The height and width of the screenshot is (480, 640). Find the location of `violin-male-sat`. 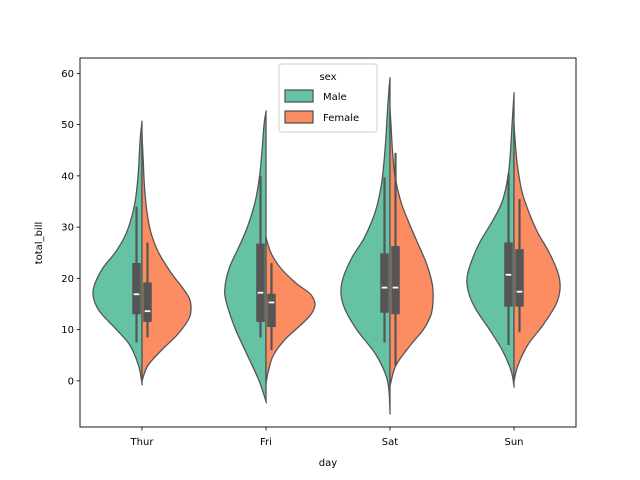

violin-male-sat is located at coordinates (365, 246).